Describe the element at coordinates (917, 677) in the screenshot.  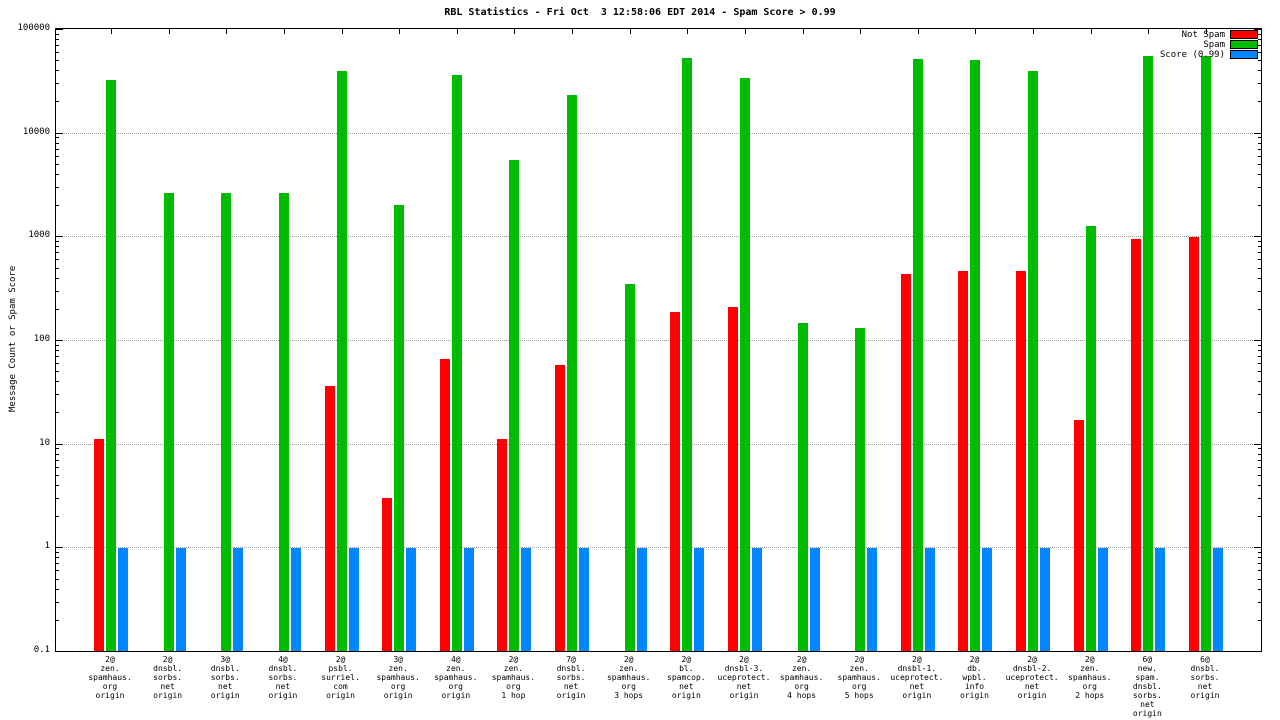
I see `x-tick-label: 2@ dnsbl-1. uceprotect. net origin` at that location.